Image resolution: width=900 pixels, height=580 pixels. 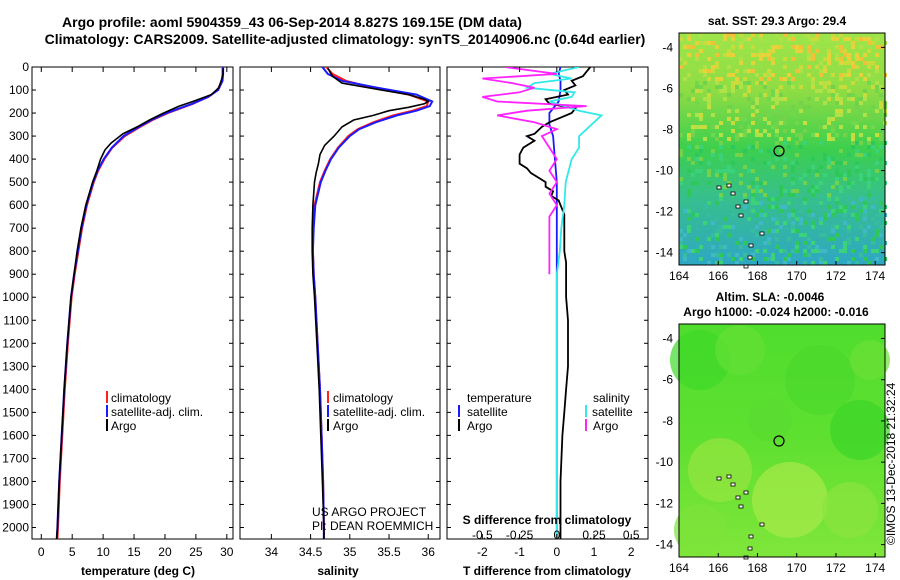 I want to click on sla-blob, so click(x=870, y=360).